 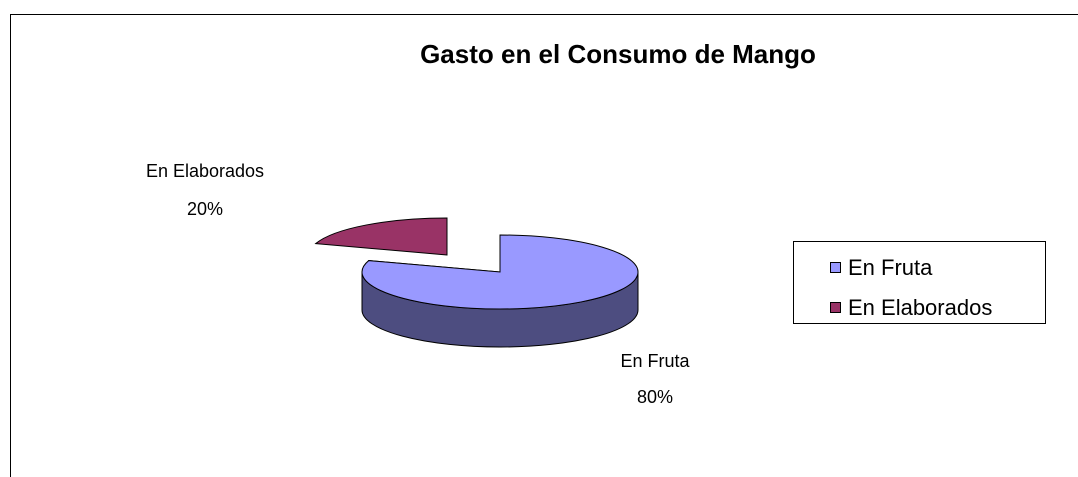 I want to click on slice-value-label: 20%, so click(x=205, y=209).